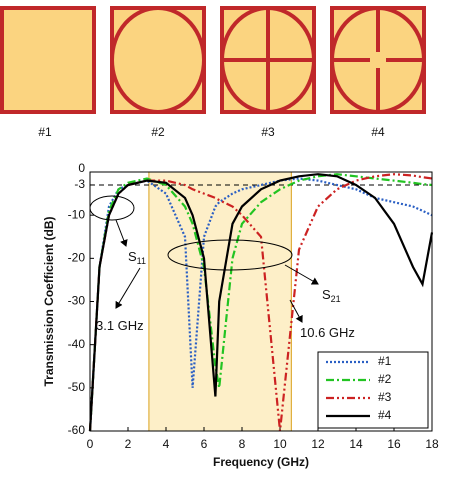 The height and width of the screenshot is (479, 474). What do you see at coordinates (77, 214) in the screenshot?
I see `y-tick-label: -10` at bounding box center [77, 214].